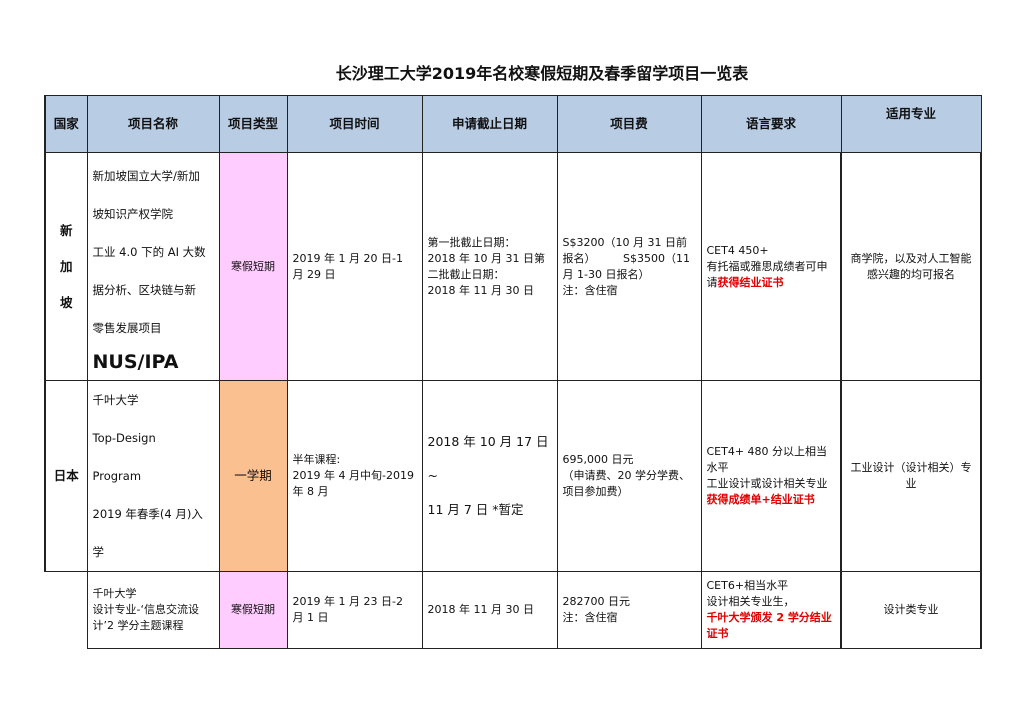 The width and height of the screenshot is (1024, 724). I want to click on country-cell: 新加坡, so click(66, 266).